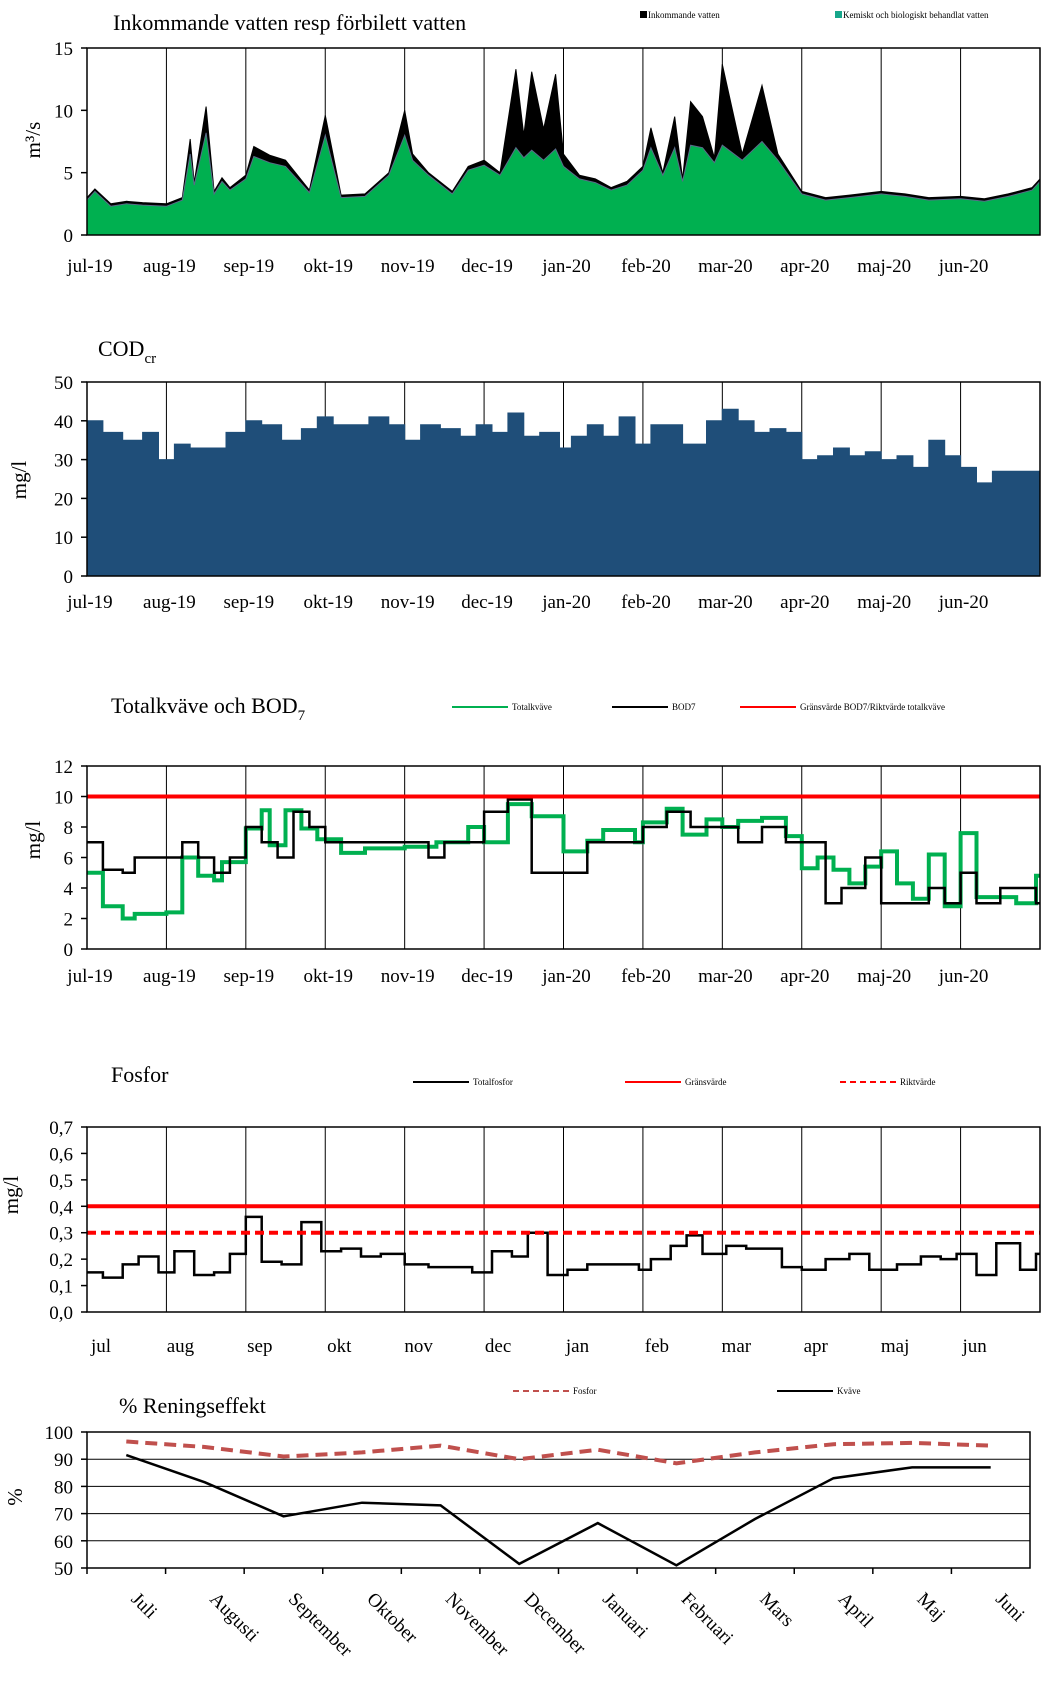 Image resolution: width=1048 pixels, height=1686 pixels. Describe the element at coordinates (61, 1128) in the screenshot. I see `y-tick-label: 0,7` at that location.